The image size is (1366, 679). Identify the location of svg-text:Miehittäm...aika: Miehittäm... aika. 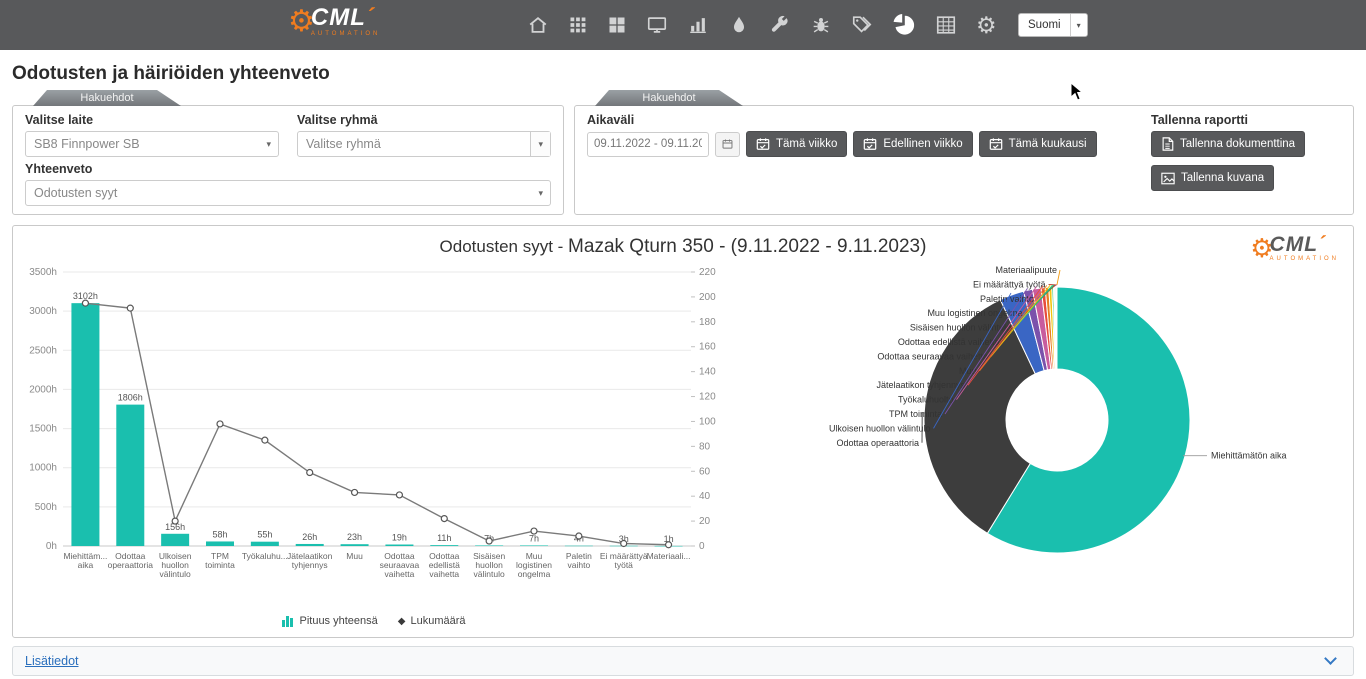
(85, 560).